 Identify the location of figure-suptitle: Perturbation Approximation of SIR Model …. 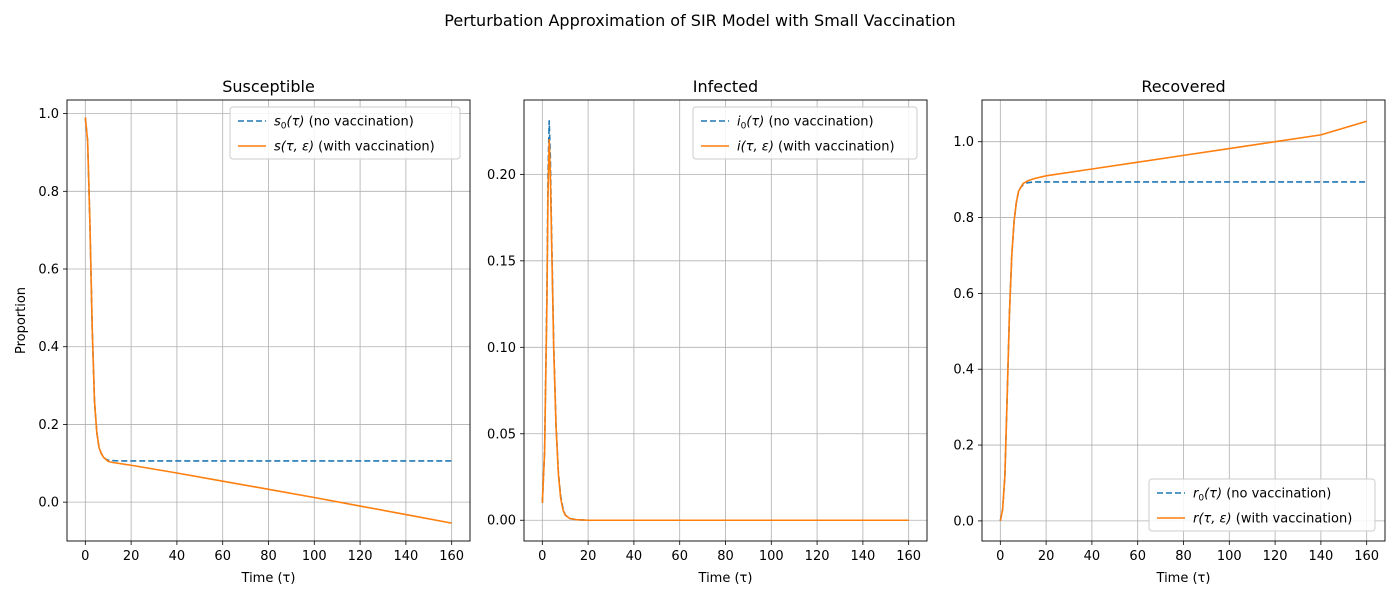
(699, 20).